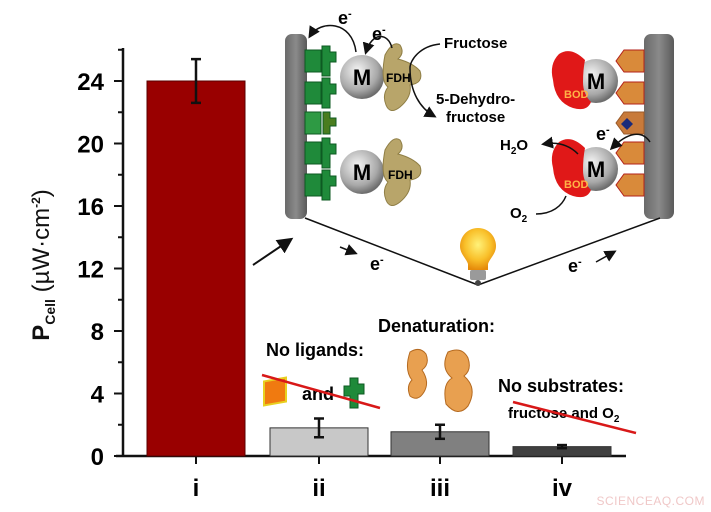 Image resolution: width=711 pixels, height=512 pixels. I want to click on light-bulb-icon, so click(478, 257).